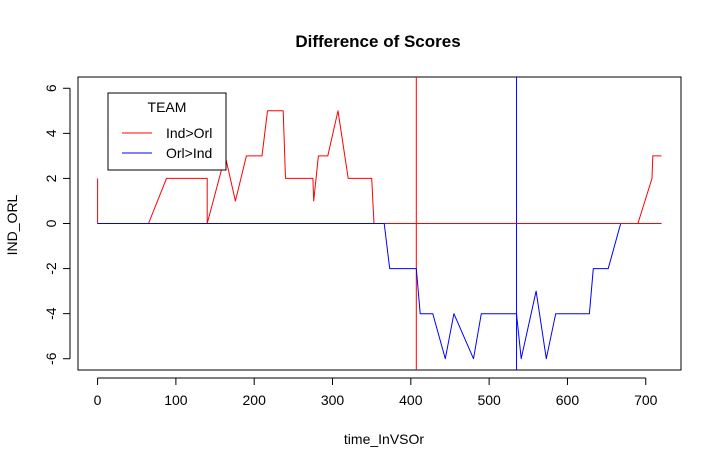  I want to click on x-tick-label: 700, so click(646, 400).